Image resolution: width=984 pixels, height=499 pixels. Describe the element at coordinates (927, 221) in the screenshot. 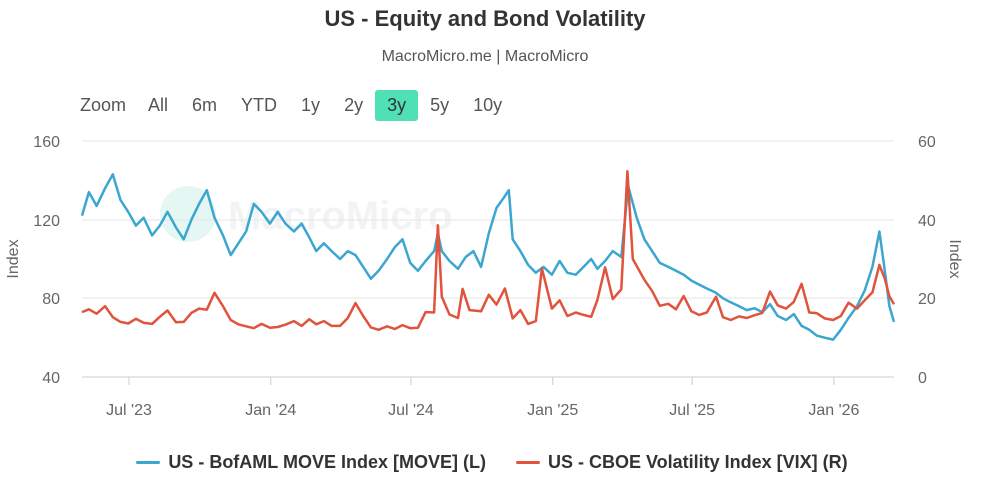

I see `right-tick-label: 40` at that location.